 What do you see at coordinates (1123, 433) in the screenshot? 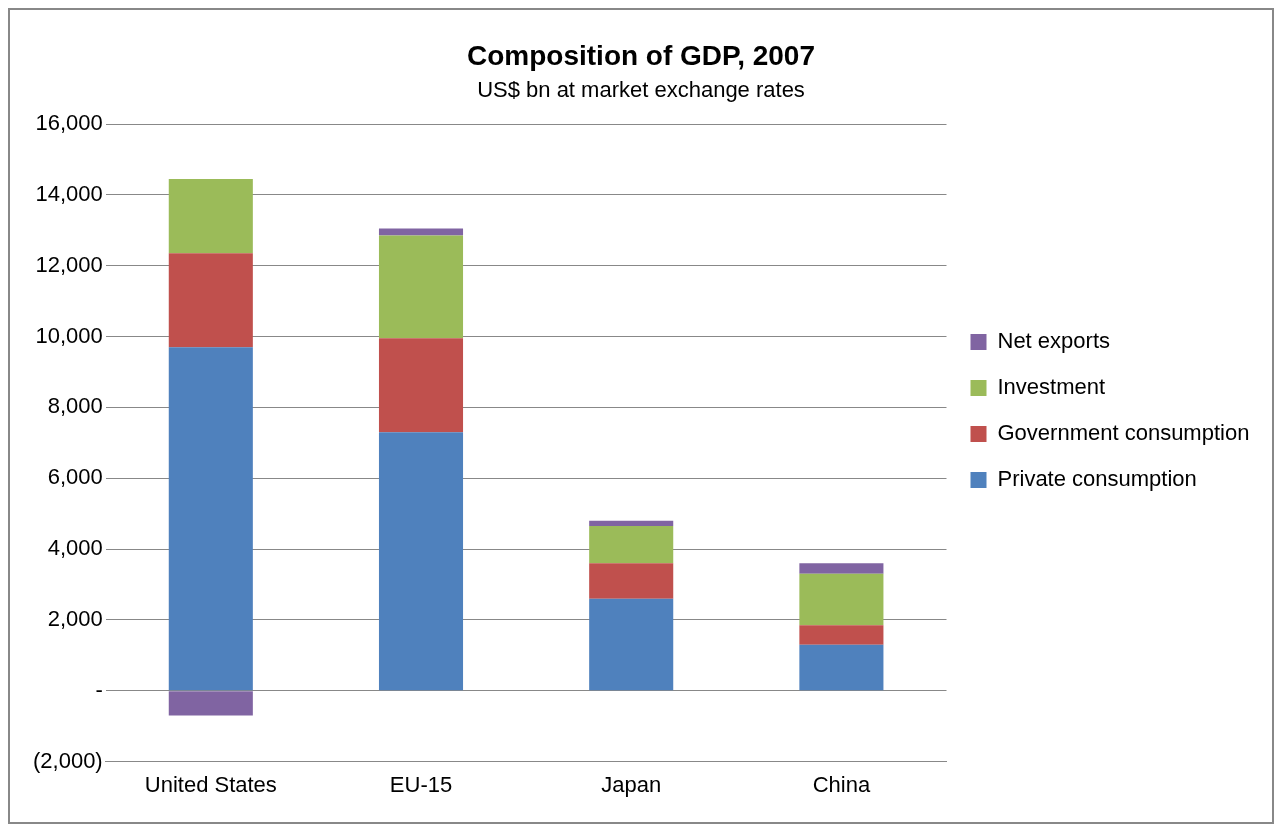
I see `legend-label: Government consumption` at bounding box center [1123, 433].